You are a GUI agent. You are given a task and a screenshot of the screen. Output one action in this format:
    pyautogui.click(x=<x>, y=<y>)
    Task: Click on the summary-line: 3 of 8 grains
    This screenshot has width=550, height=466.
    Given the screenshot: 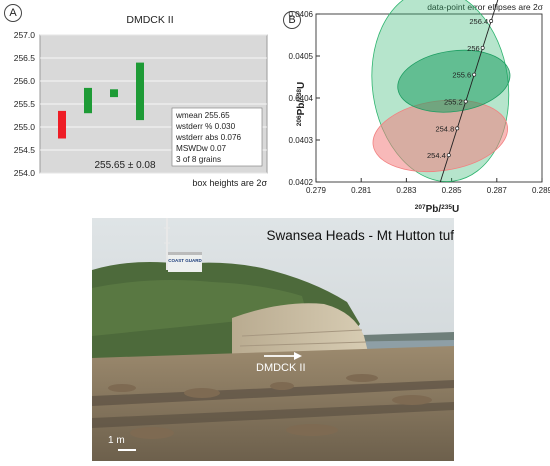 What is the action you would take?
    pyautogui.click(x=198, y=159)
    